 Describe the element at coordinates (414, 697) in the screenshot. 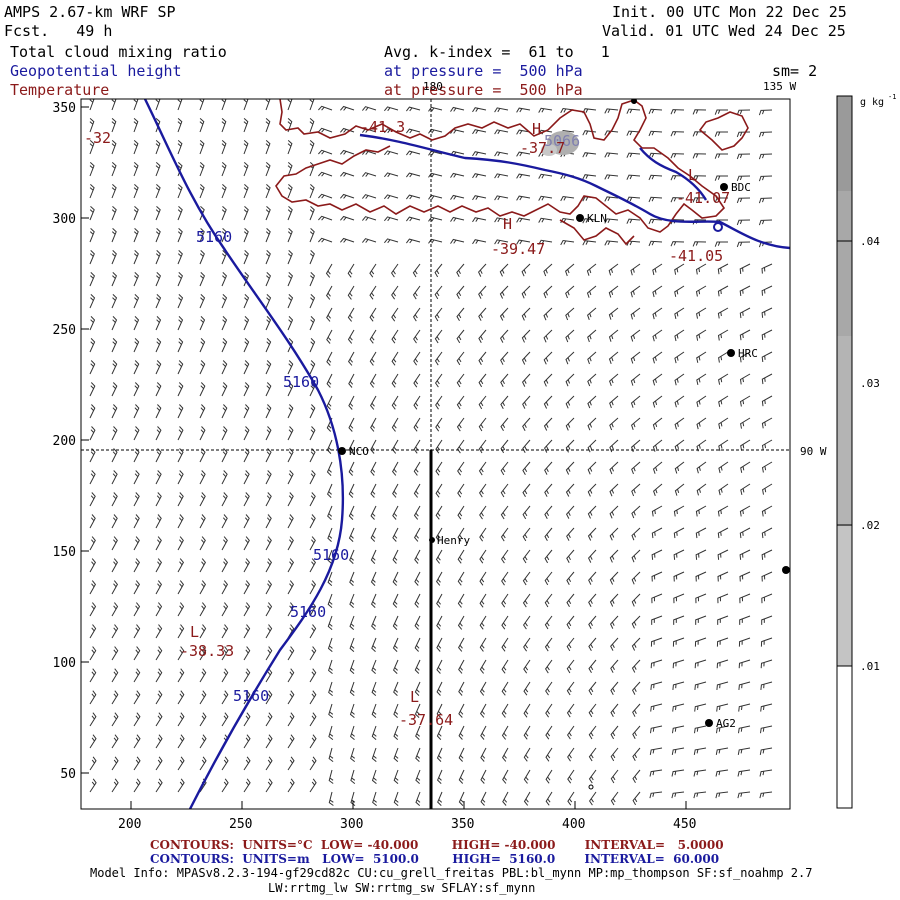

I see `low-marker: L` at that location.